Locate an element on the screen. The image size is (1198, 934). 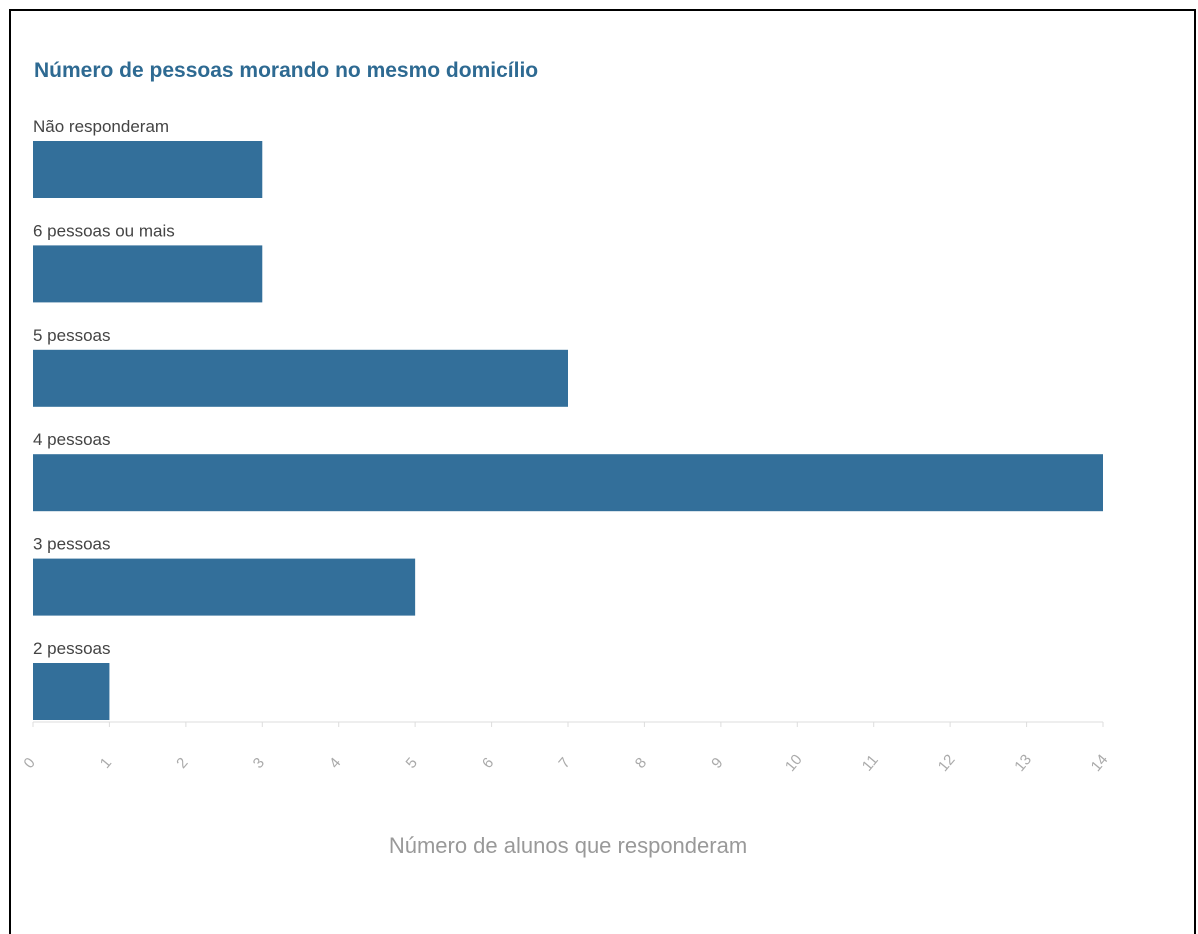
tick-label: 9 is located at coordinates (717, 762).